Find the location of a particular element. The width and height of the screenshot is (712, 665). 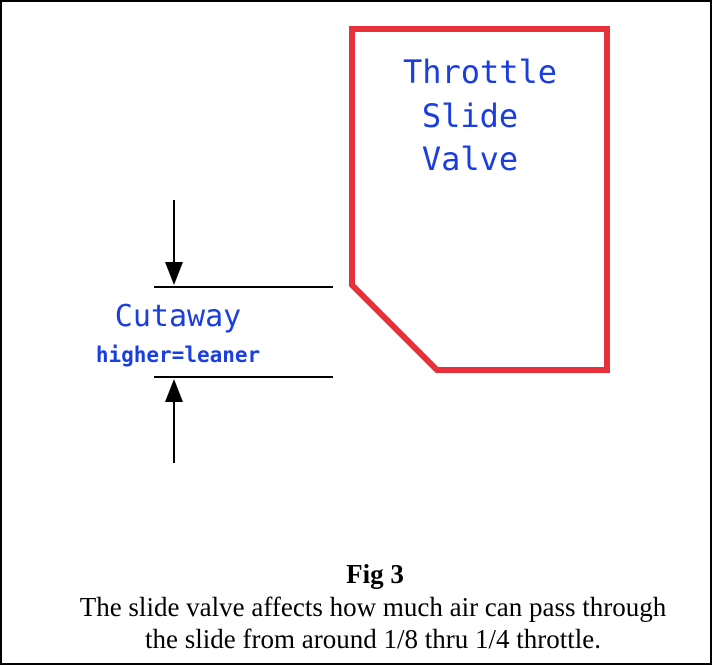

slide-label: Valve is located at coordinates (470, 159).